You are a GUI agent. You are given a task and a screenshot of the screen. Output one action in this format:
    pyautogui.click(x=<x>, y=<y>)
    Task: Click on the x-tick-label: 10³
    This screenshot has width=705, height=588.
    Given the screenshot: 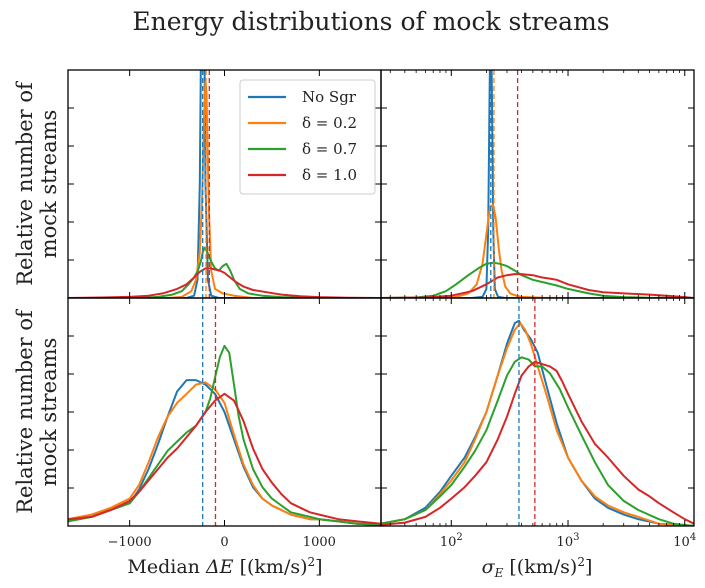 What is the action you would take?
    pyautogui.click(x=568, y=541)
    